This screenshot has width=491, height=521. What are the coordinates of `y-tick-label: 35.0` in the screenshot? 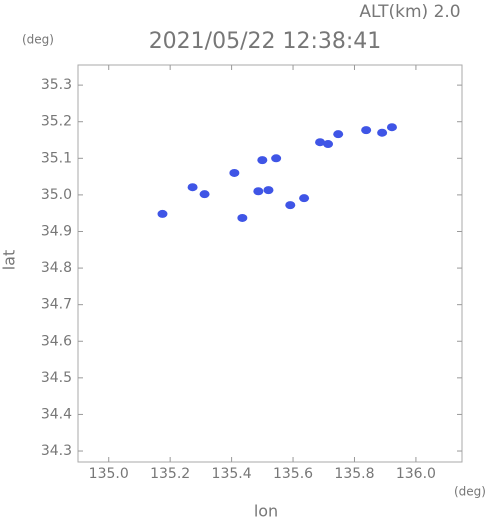 It's located at (56, 195).